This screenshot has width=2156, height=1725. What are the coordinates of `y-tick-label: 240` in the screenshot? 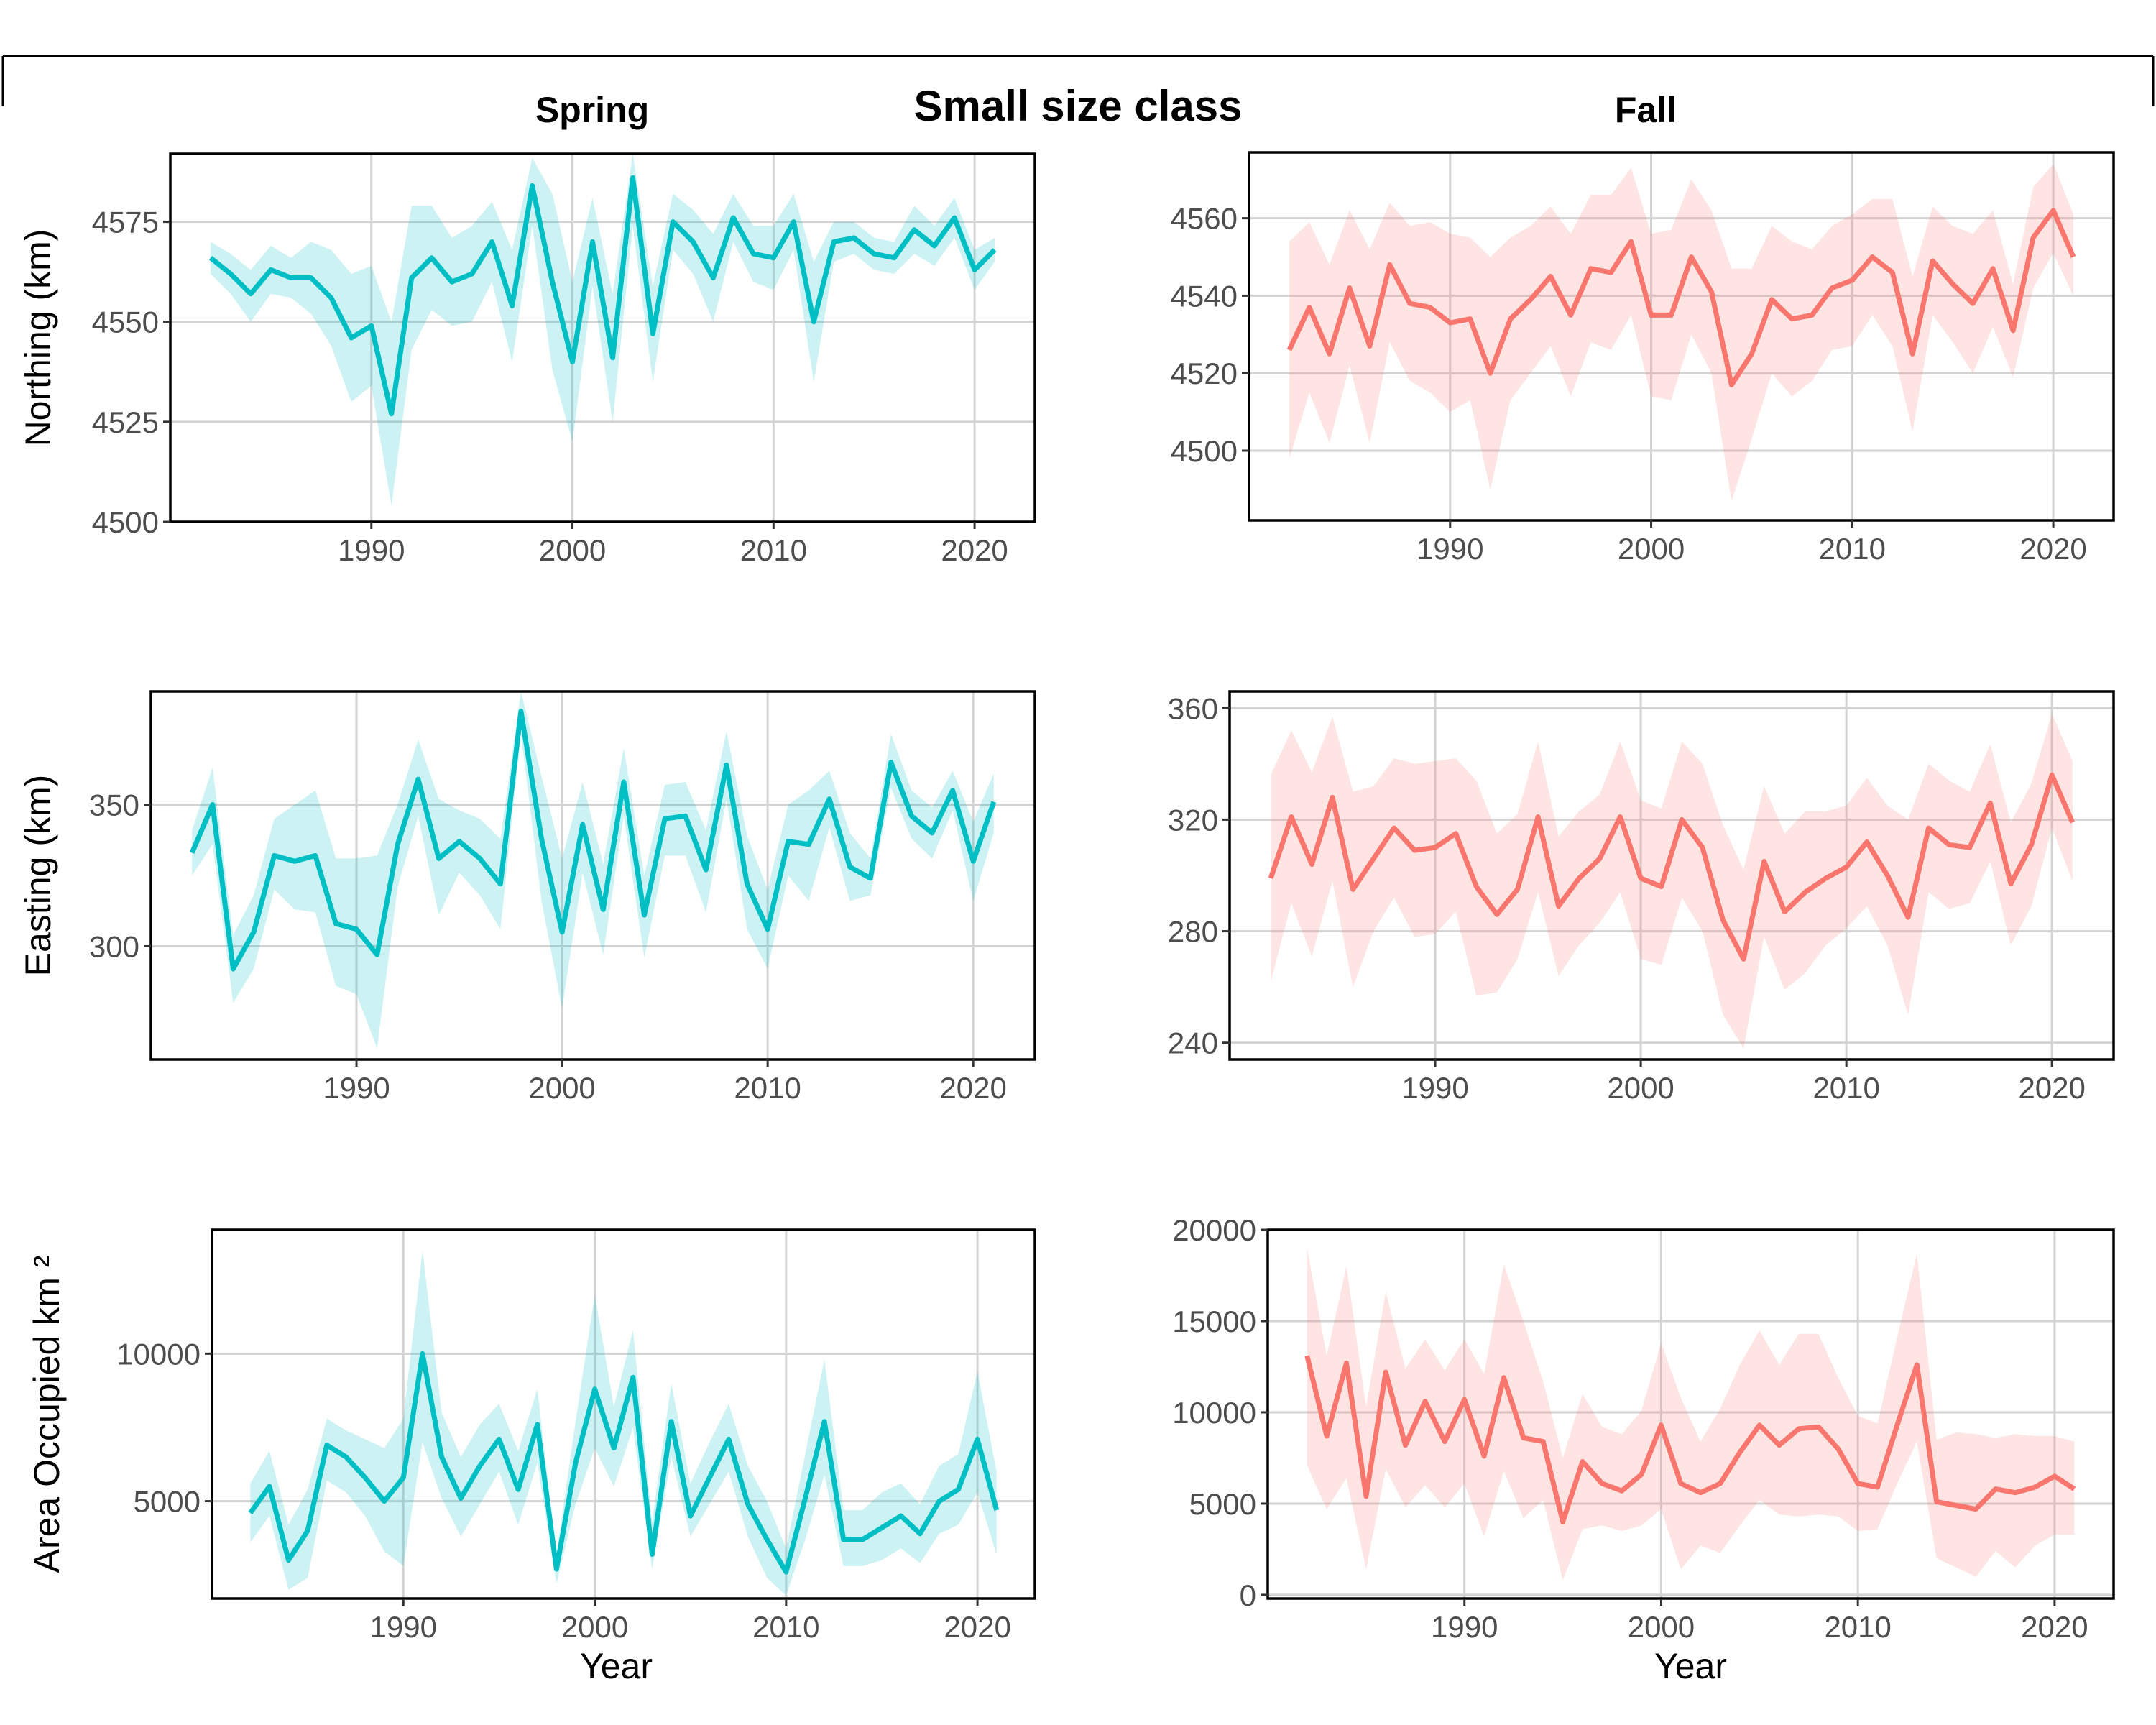 It's located at (1193, 1043).